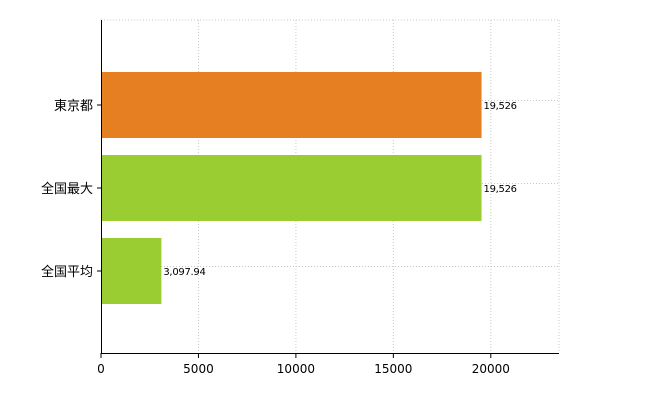  Describe the element at coordinates (393, 369) in the screenshot. I see `x-tick-label: 15000` at that location.